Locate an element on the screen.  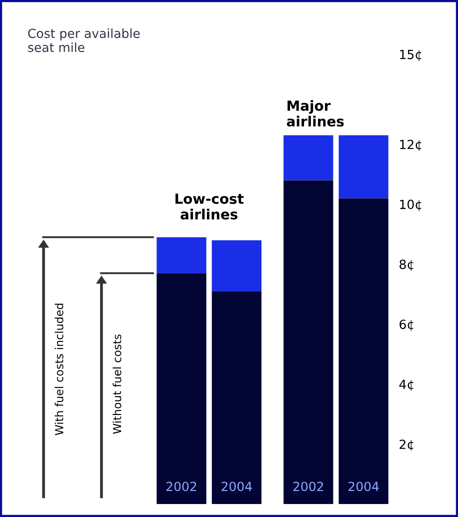
text: Without fuel costs is located at coordinates (117, 384).